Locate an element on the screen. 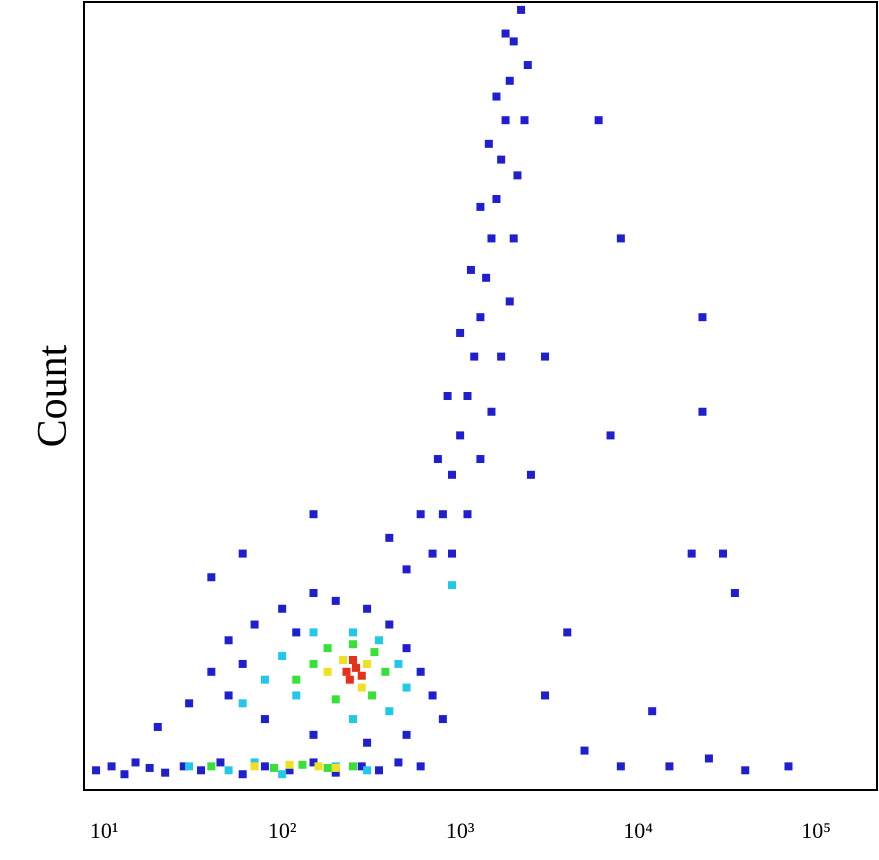 The width and height of the screenshot is (879, 860). x-tick-label: 10¹ is located at coordinates (104, 830).